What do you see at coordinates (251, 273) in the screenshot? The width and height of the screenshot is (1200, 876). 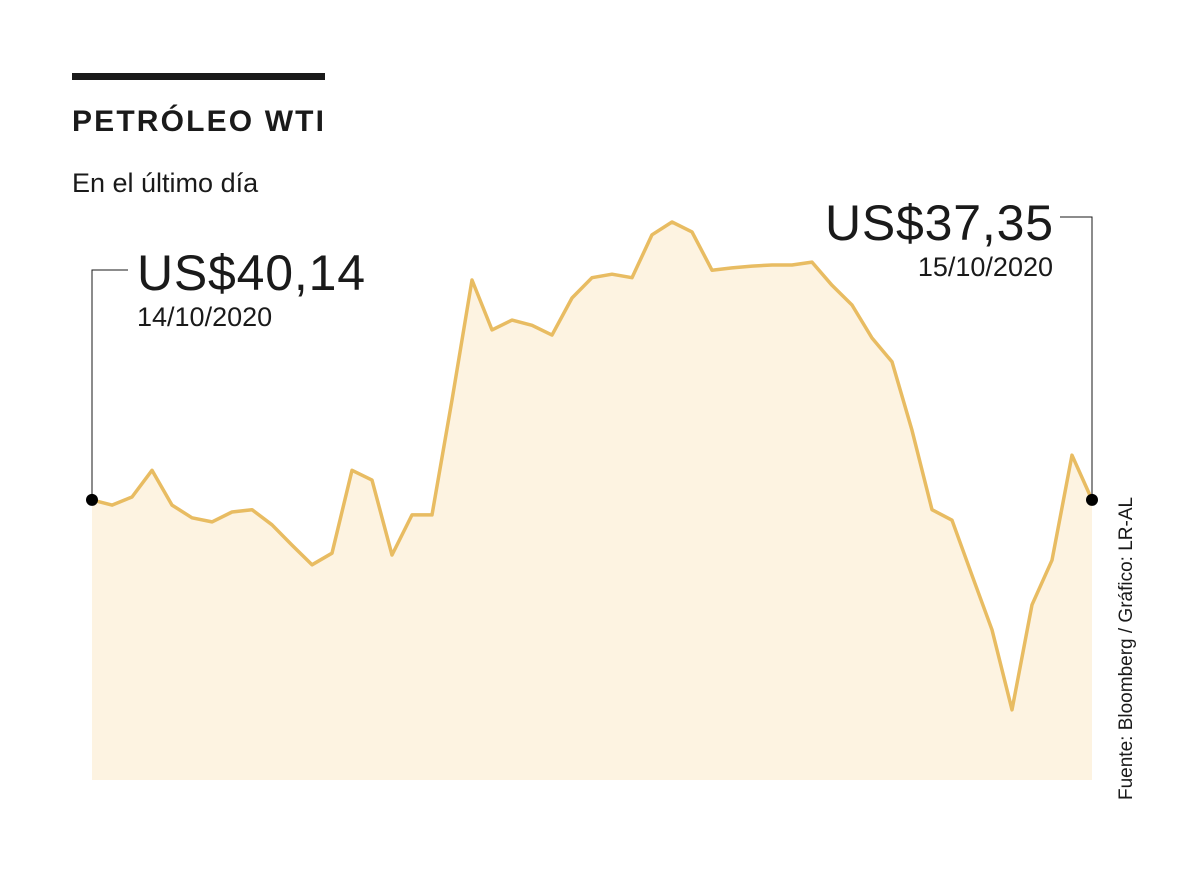 I see `annotation-value: US$40,14` at bounding box center [251, 273].